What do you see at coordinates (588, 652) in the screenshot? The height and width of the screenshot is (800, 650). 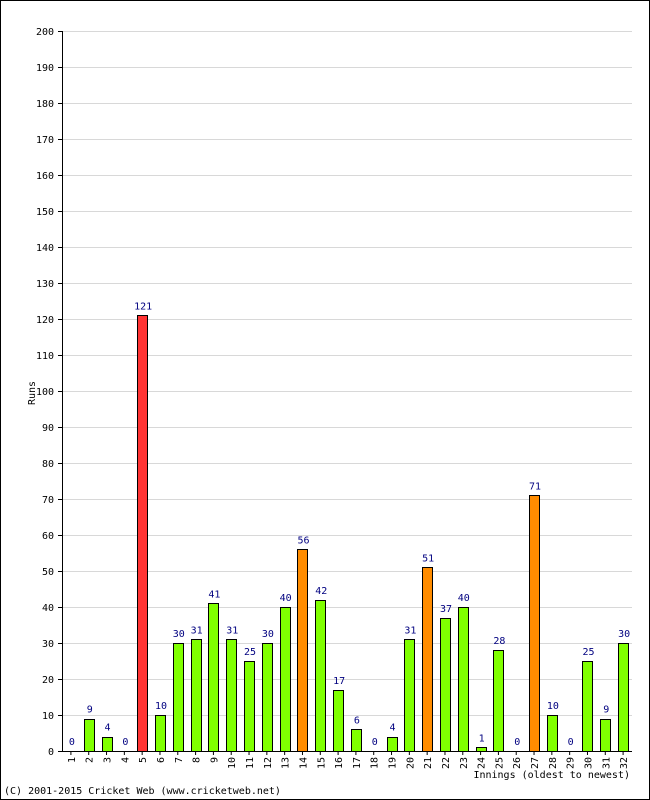 I see `data-label: 25` at bounding box center [588, 652].